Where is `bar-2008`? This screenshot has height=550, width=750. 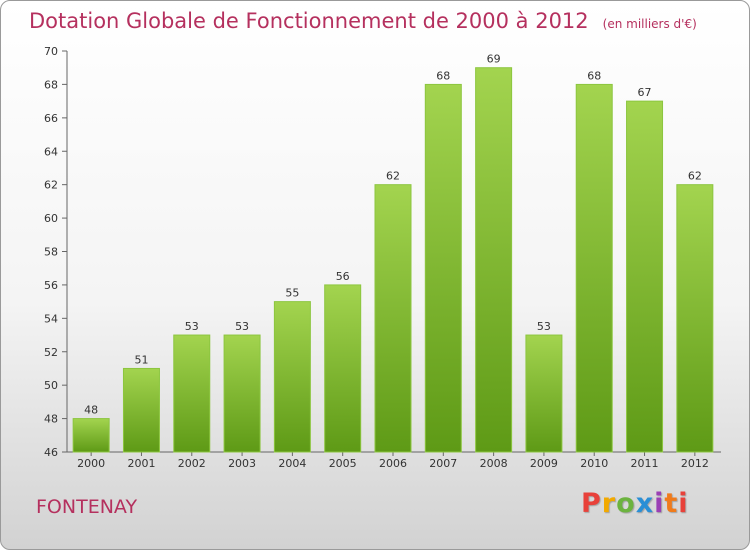 bar-2008 is located at coordinates (494, 260).